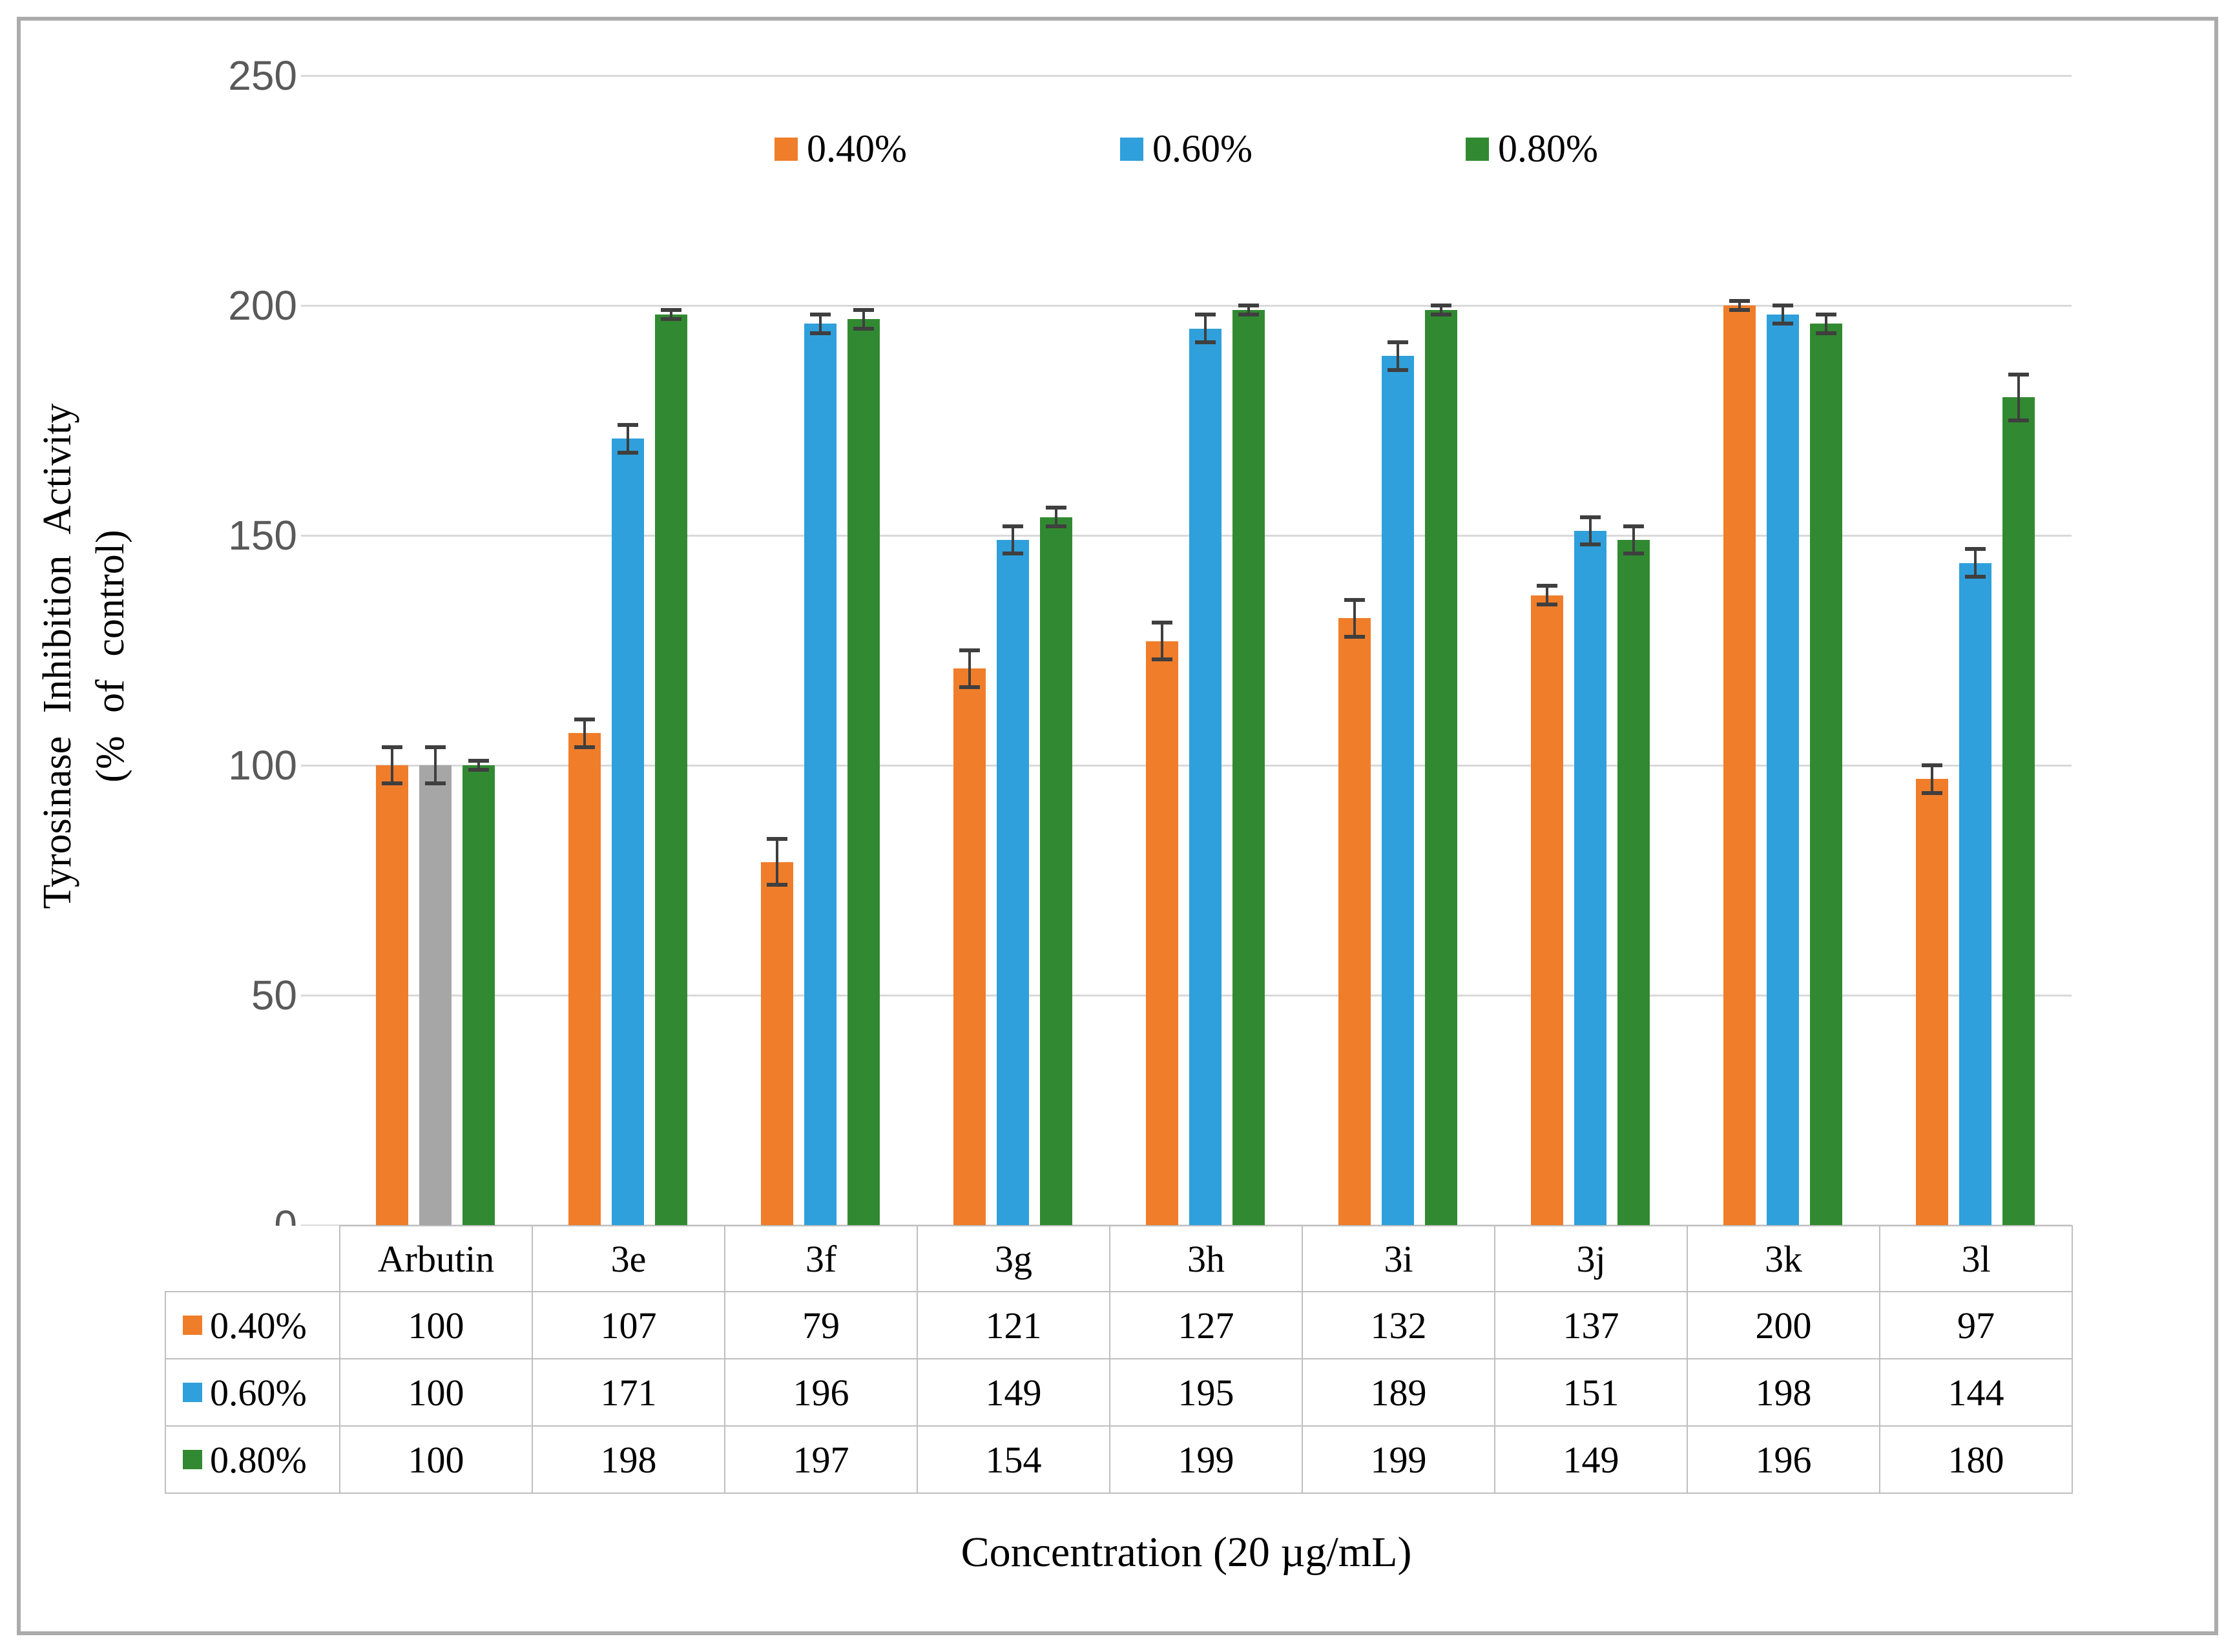  What do you see at coordinates (1547, 586) in the screenshot?
I see `error-bar-cap-top-3j-0.40%` at bounding box center [1547, 586].